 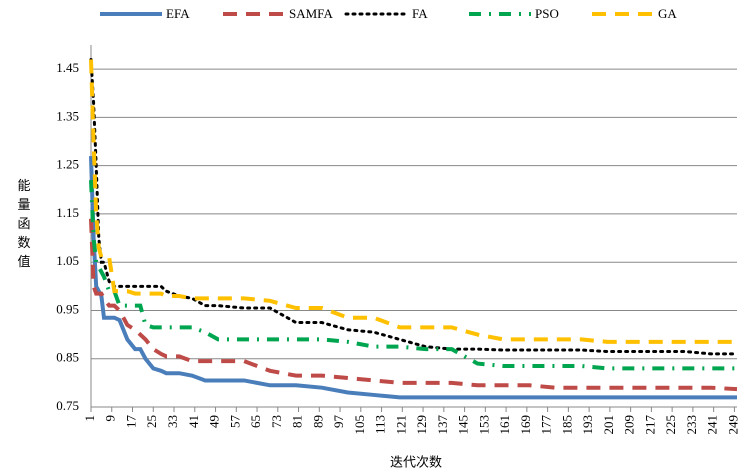 I want to click on x-tick-label: 113, so click(x=380, y=424).